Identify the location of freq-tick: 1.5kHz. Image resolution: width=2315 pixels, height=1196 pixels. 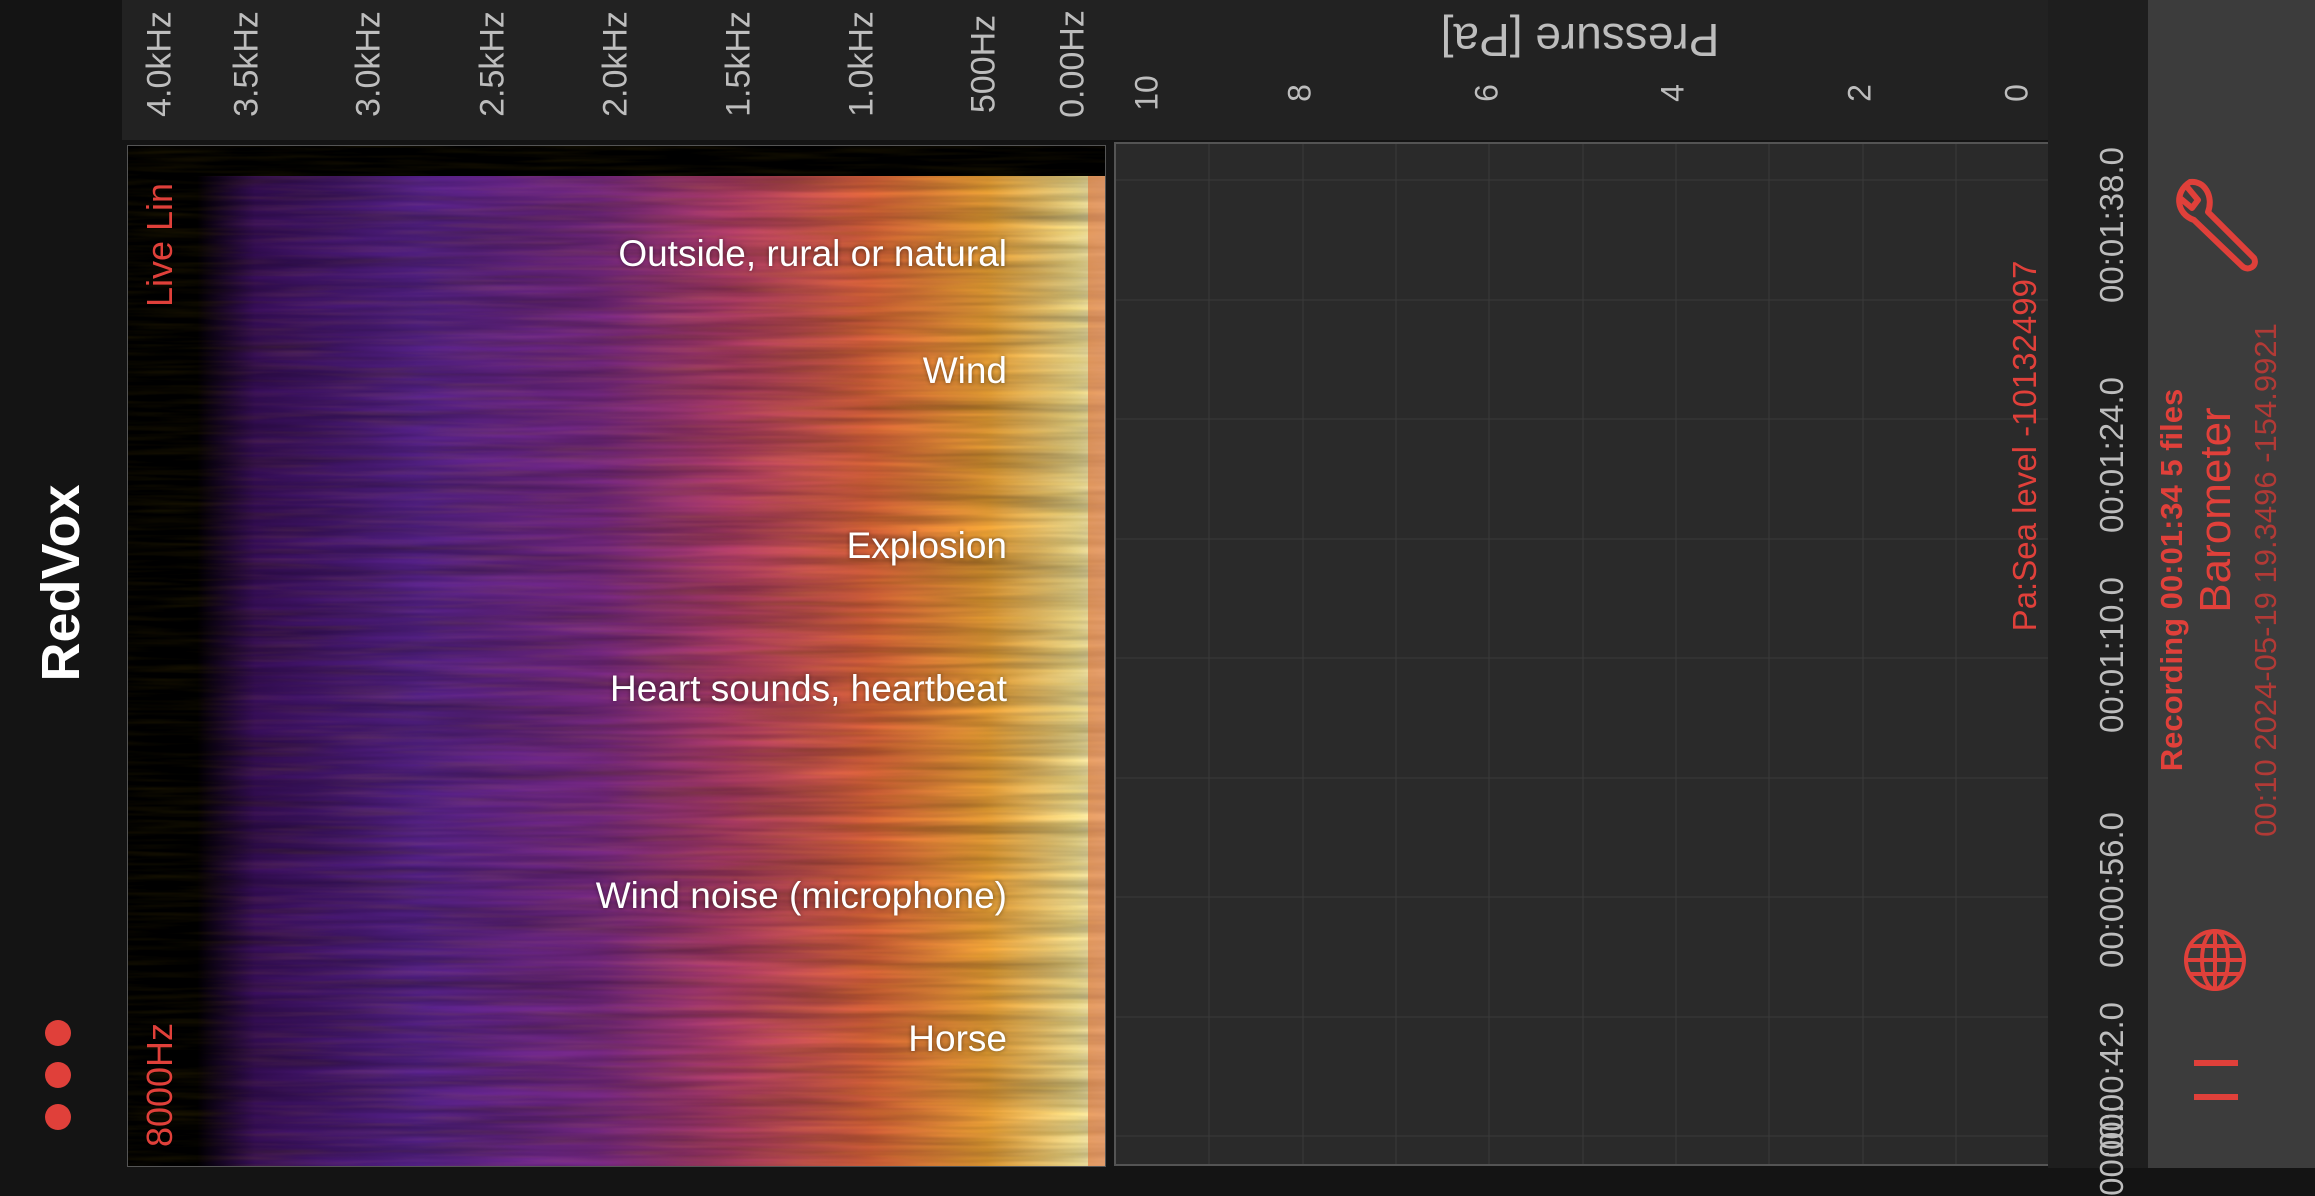
(738, 64).